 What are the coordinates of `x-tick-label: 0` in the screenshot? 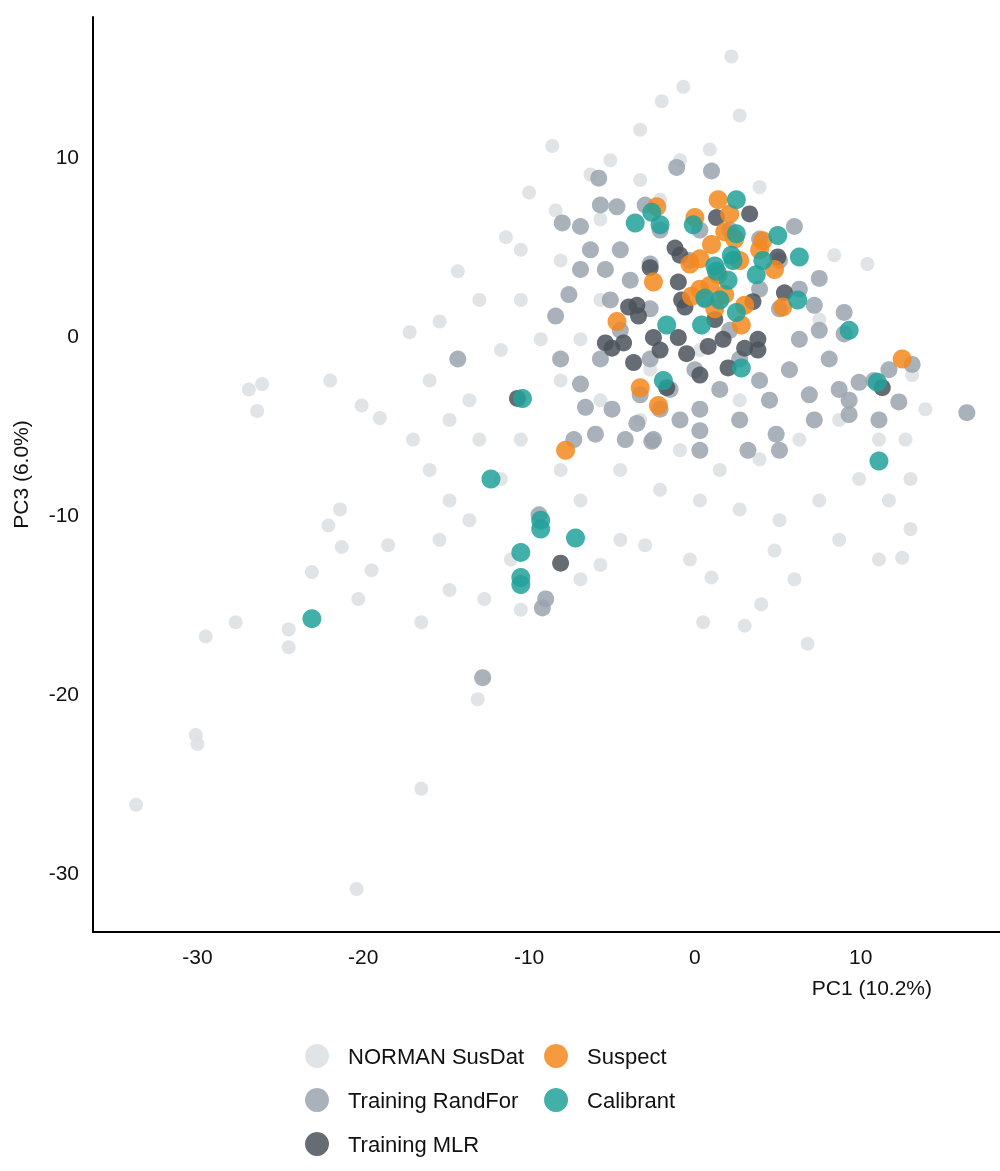 It's located at (695, 956).